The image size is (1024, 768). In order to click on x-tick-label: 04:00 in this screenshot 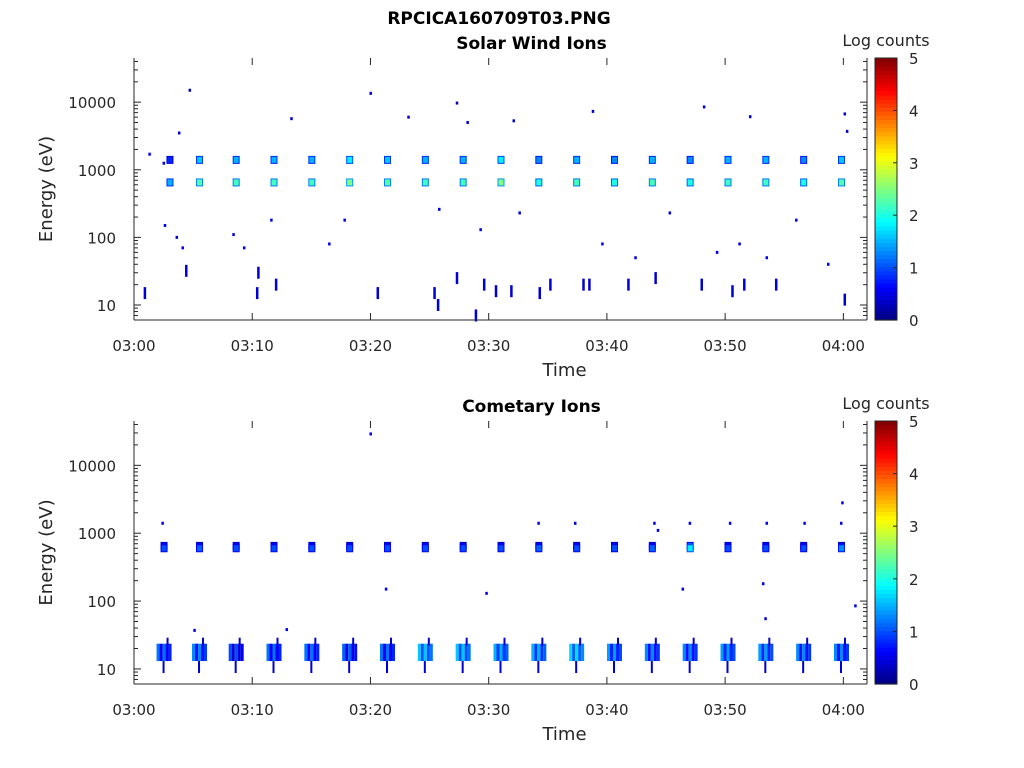, I will do `click(843, 346)`.